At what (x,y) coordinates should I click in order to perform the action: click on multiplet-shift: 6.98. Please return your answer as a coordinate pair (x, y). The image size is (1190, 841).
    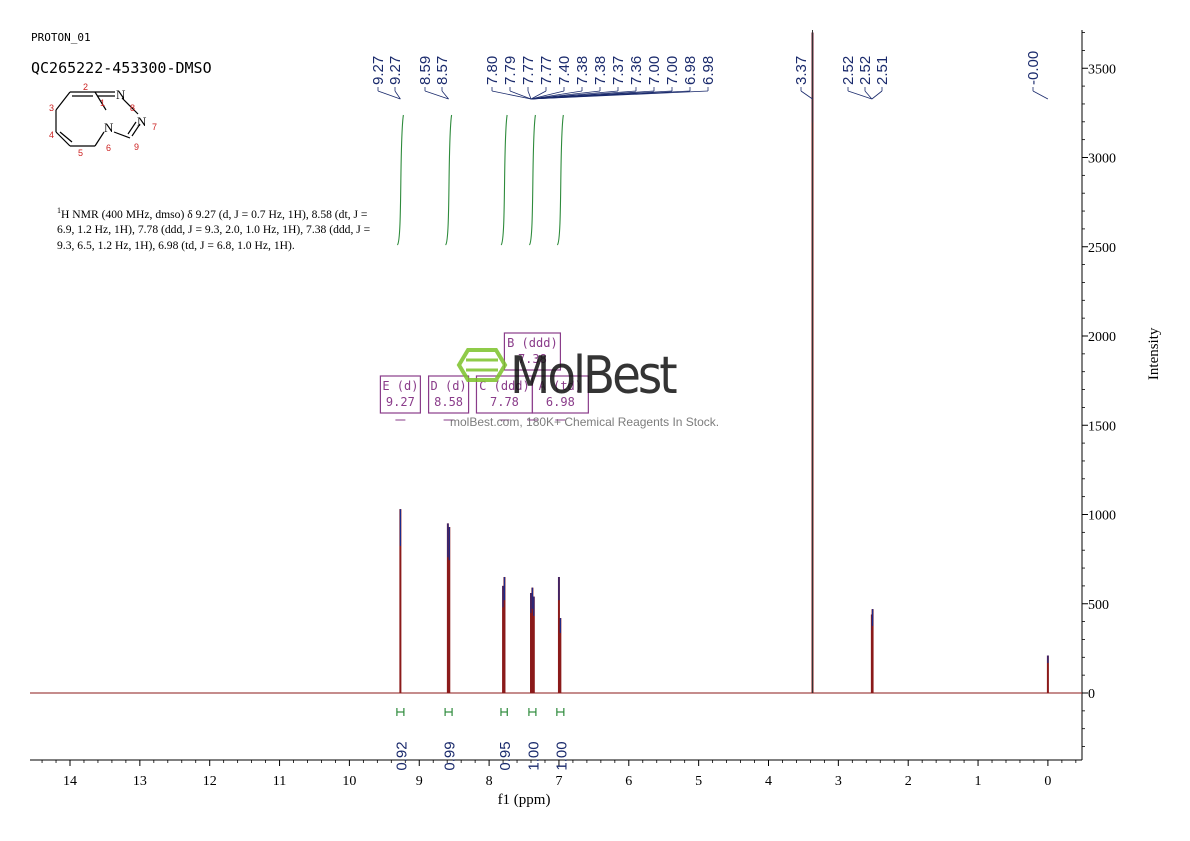
    Looking at the image, I should click on (560, 402).